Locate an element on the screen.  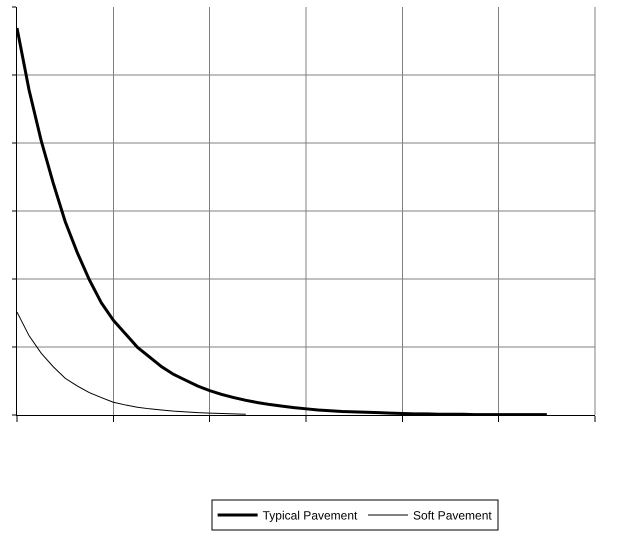
legend-label: Soft Pavement is located at coordinates (452, 515).